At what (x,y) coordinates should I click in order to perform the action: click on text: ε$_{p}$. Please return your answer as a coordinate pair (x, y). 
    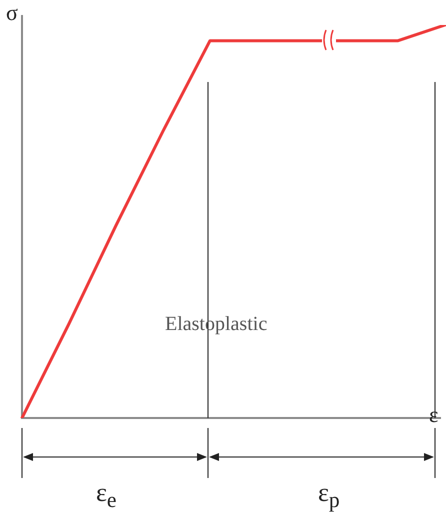
    Looking at the image, I should click on (329, 496).